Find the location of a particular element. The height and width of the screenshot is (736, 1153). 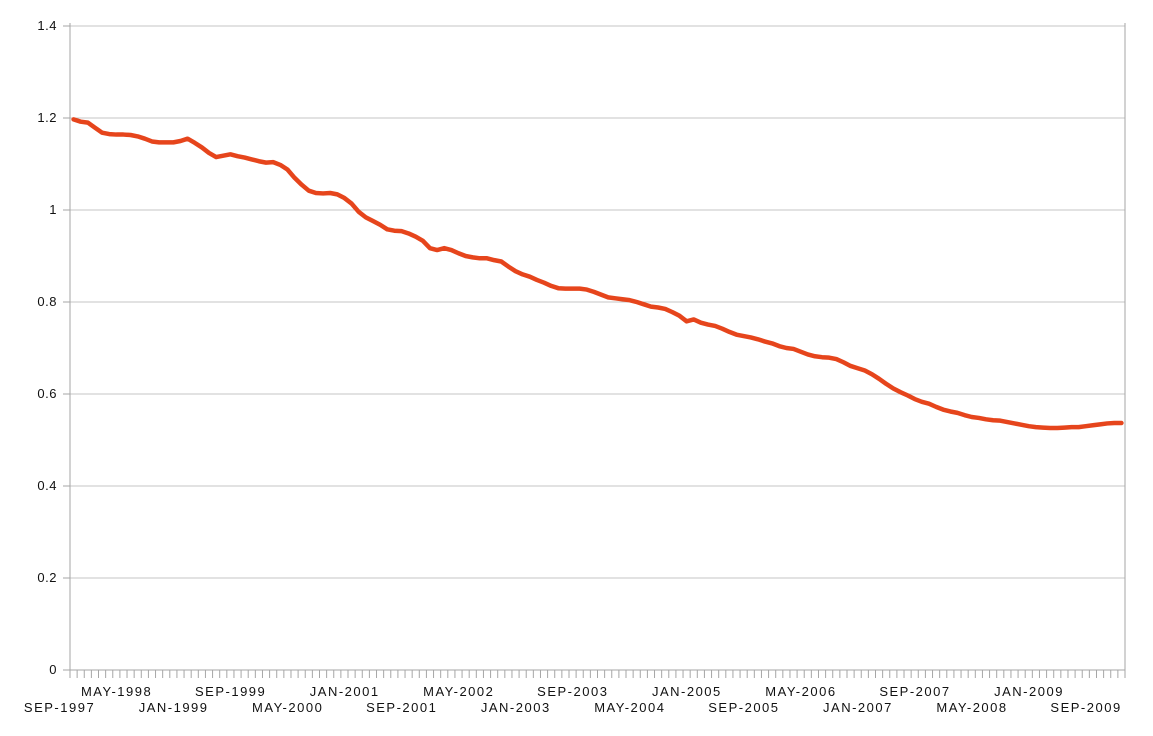

x-tick-label: MAY-2000 is located at coordinates (287, 707).